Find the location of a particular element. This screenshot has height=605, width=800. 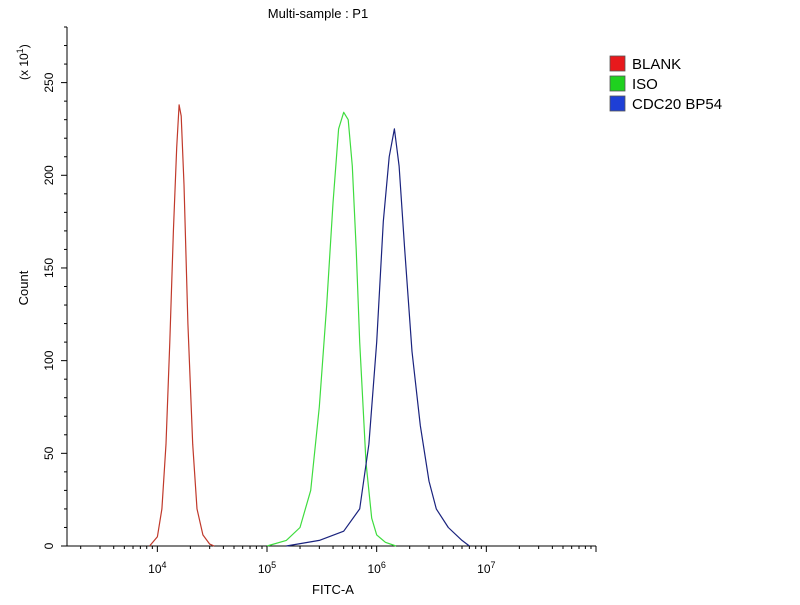

y-axis-ticks: 0 50 100 150 200 250 is located at coordinates (54, 287).